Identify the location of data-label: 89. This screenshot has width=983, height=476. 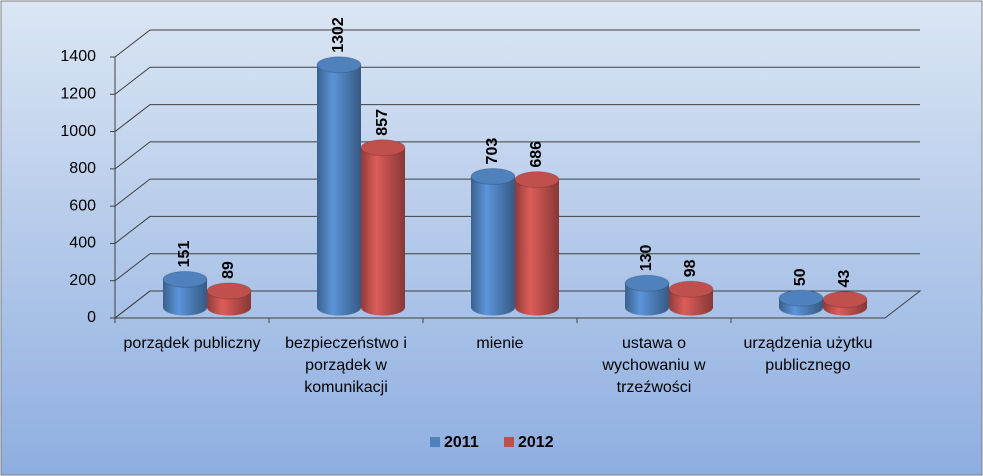
(228, 270).